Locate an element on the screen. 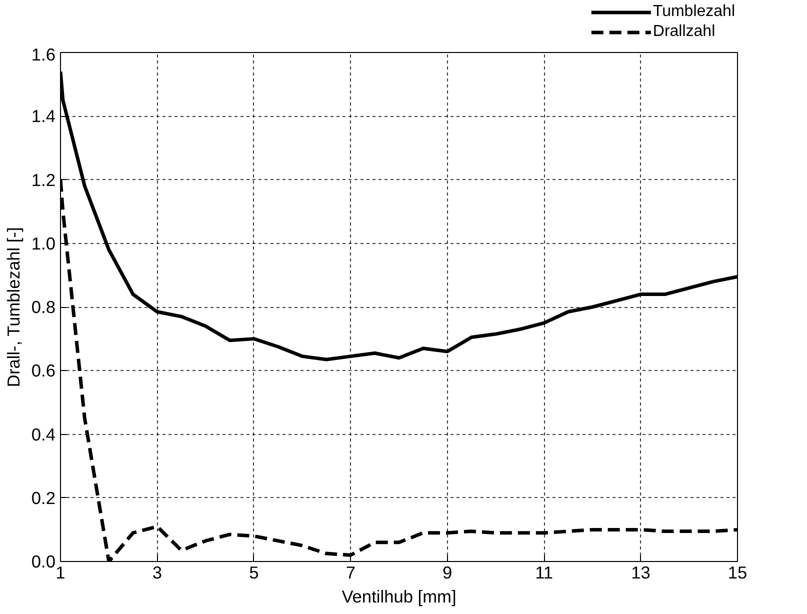 The width and height of the screenshot is (807, 614). x-tick-label: 11 is located at coordinates (544, 572).